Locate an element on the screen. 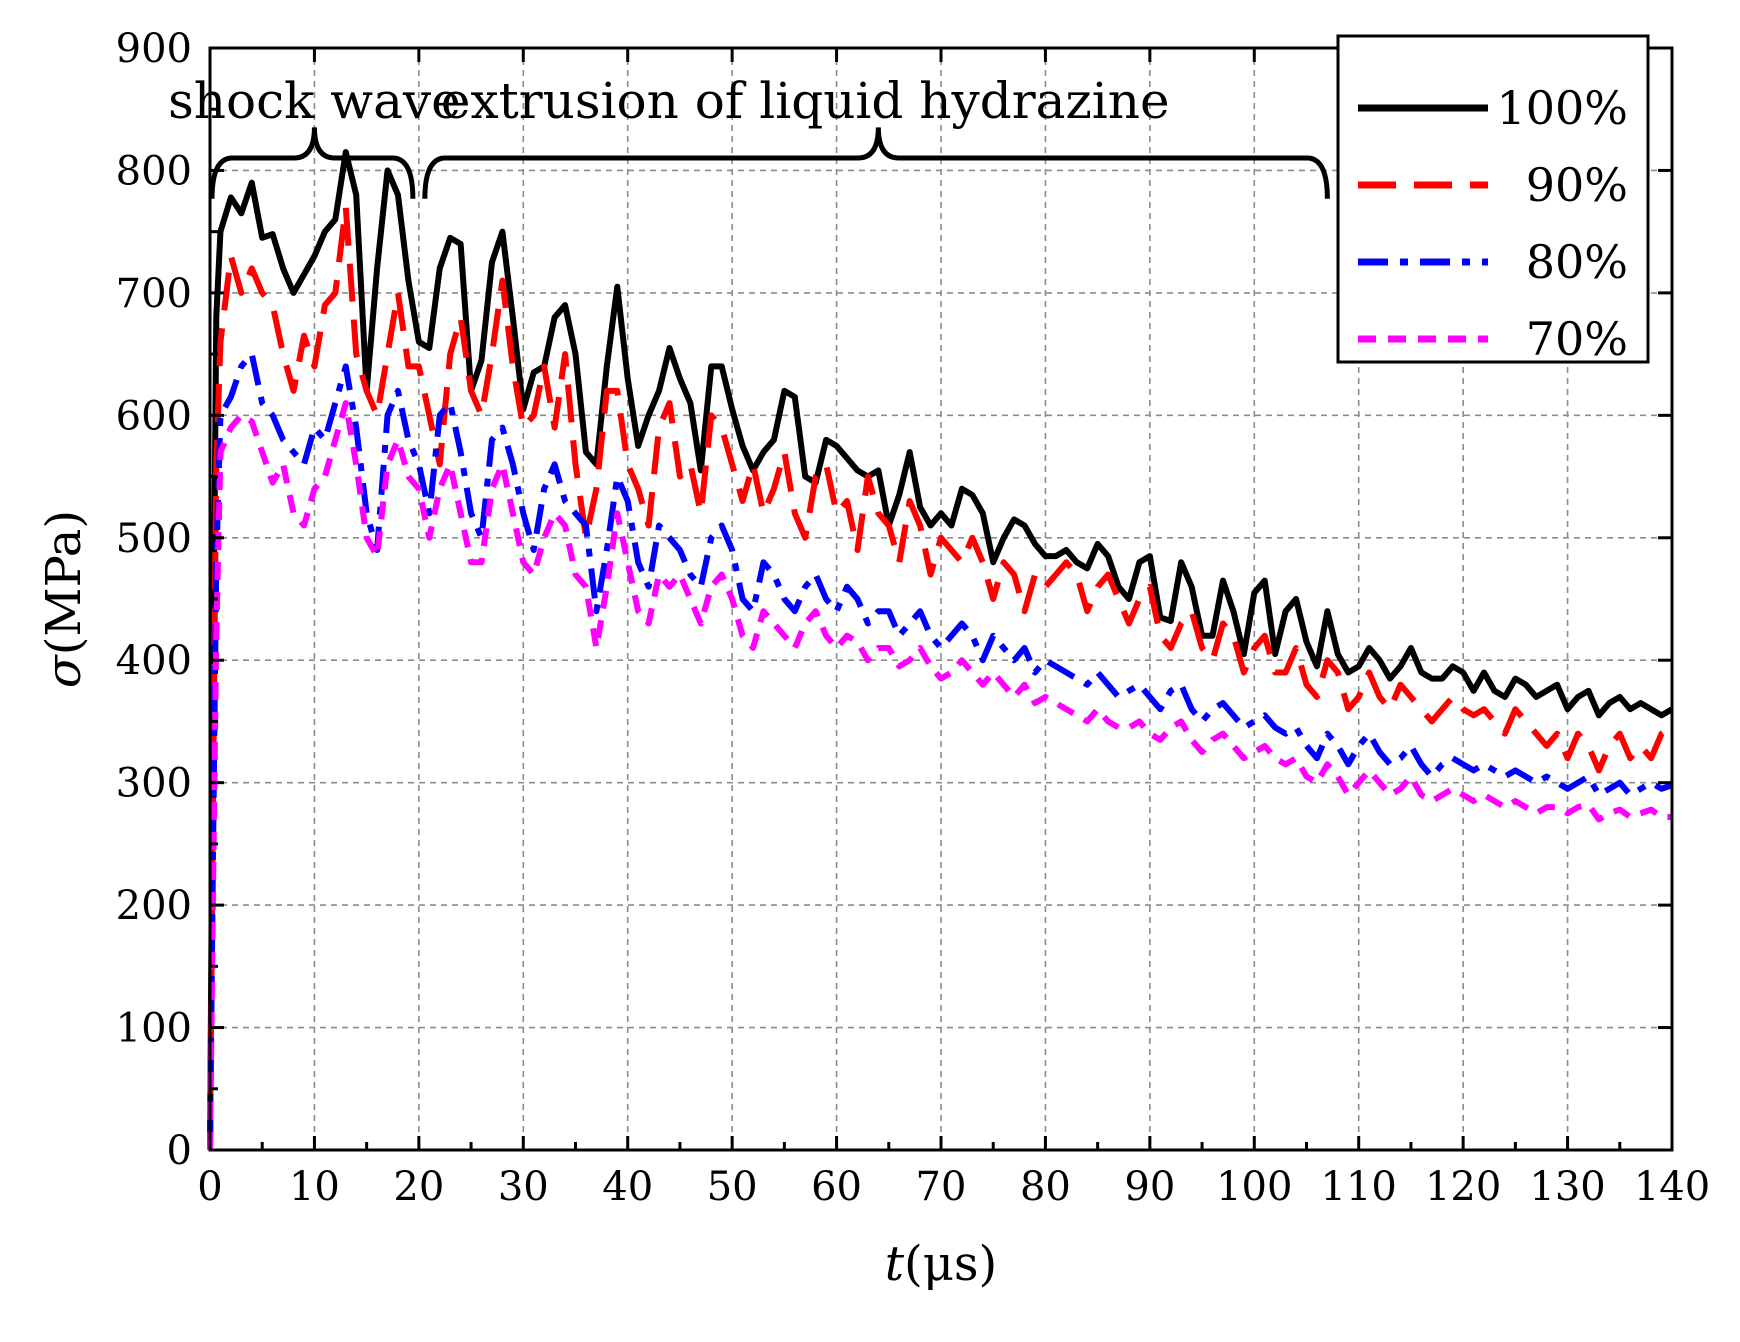  x-axis-label: t(μs) is located at coordinates (941, 1264).